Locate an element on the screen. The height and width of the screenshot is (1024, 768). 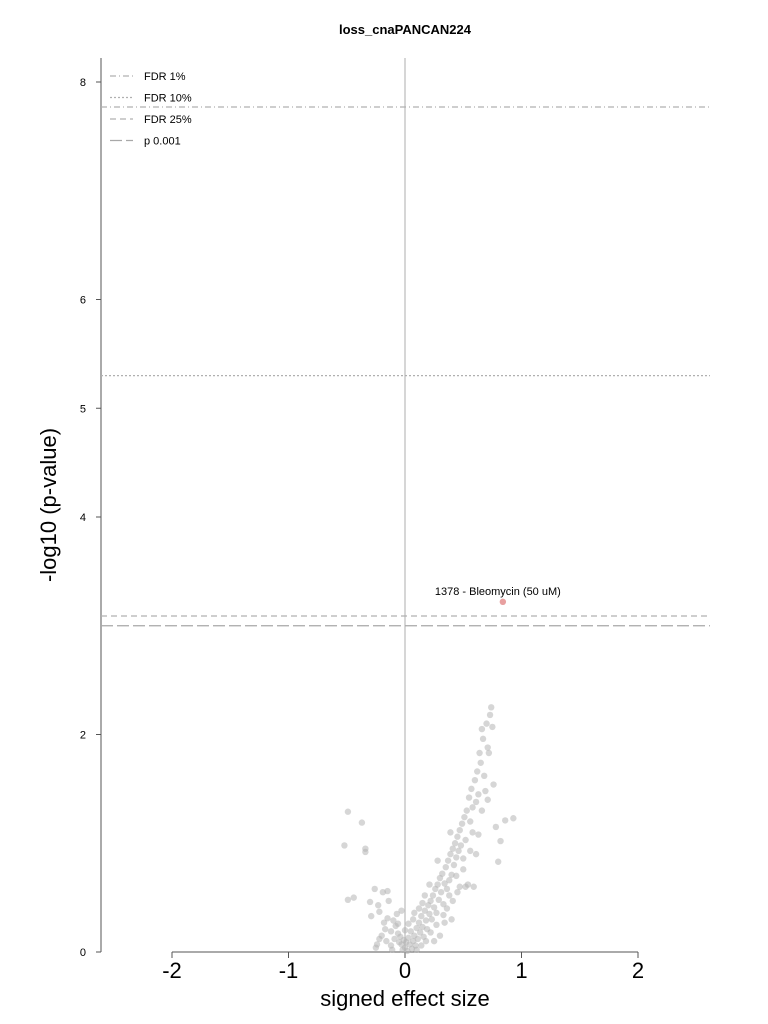
x-ticks: -2 -1 0 1 2 is located at coordinates (403, 967).